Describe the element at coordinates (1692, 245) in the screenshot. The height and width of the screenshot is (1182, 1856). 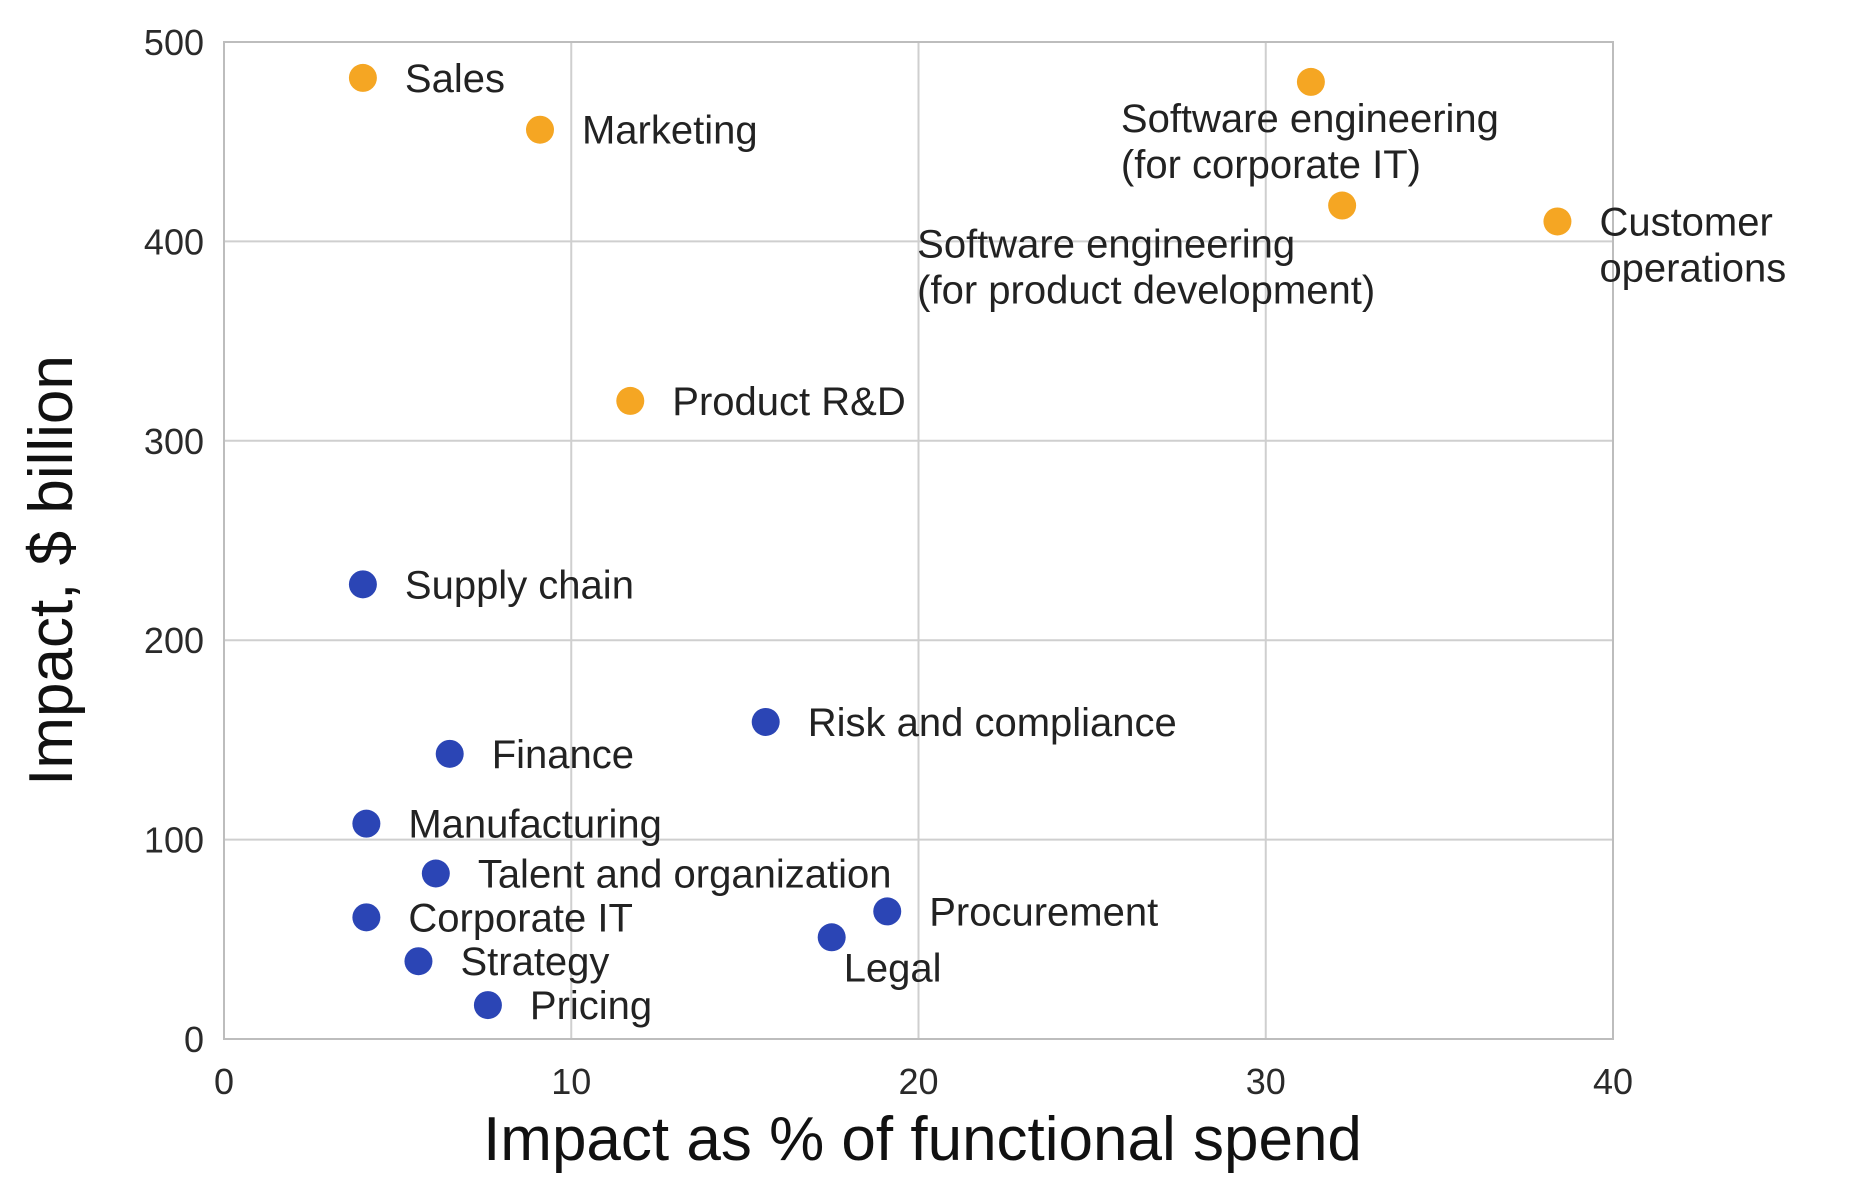
I see `data-point-label: Customer operations` at that location.